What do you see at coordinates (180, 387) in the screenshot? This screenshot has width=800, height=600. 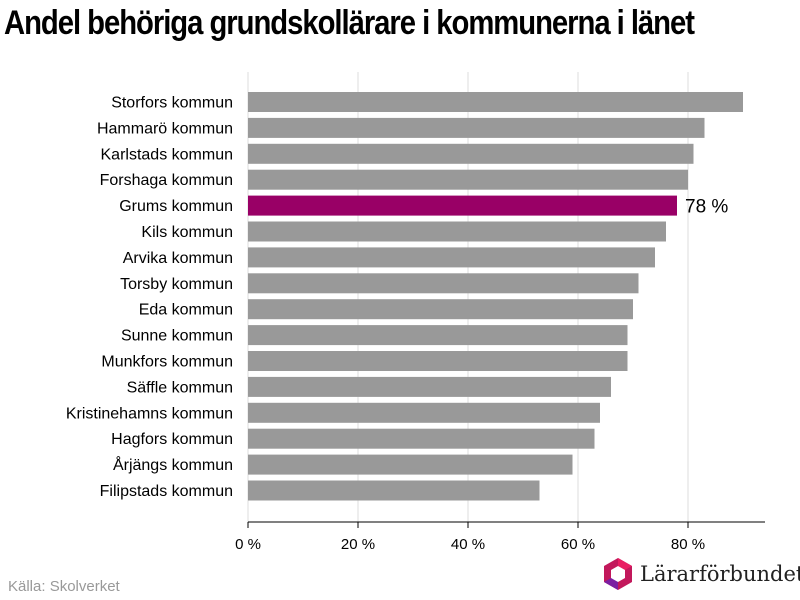 I see `category-label-11: Säffle kommun` at bounding box center [180, 387].